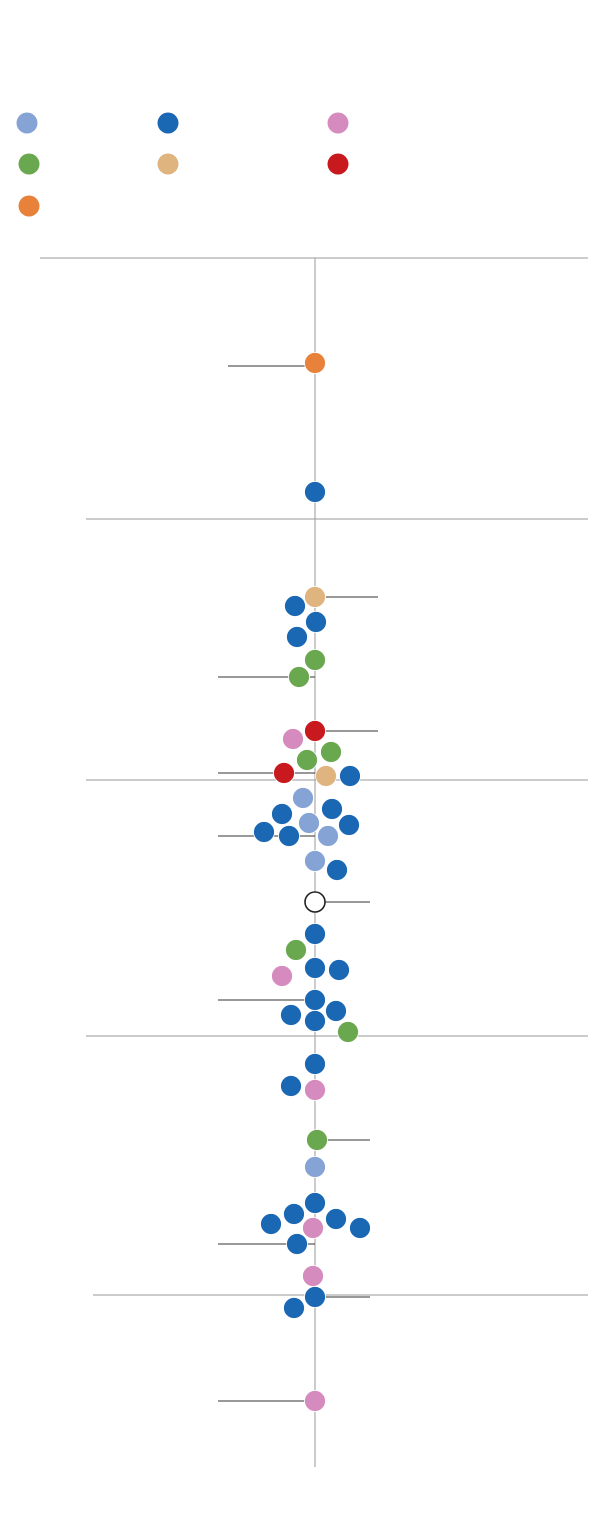 The height and width of the screenshot is (1532, 608). What do you see at coordinates (168, 123) in the screenshot?
I see `legend-swatch-dark_blue` at bounding box center [168, 123].